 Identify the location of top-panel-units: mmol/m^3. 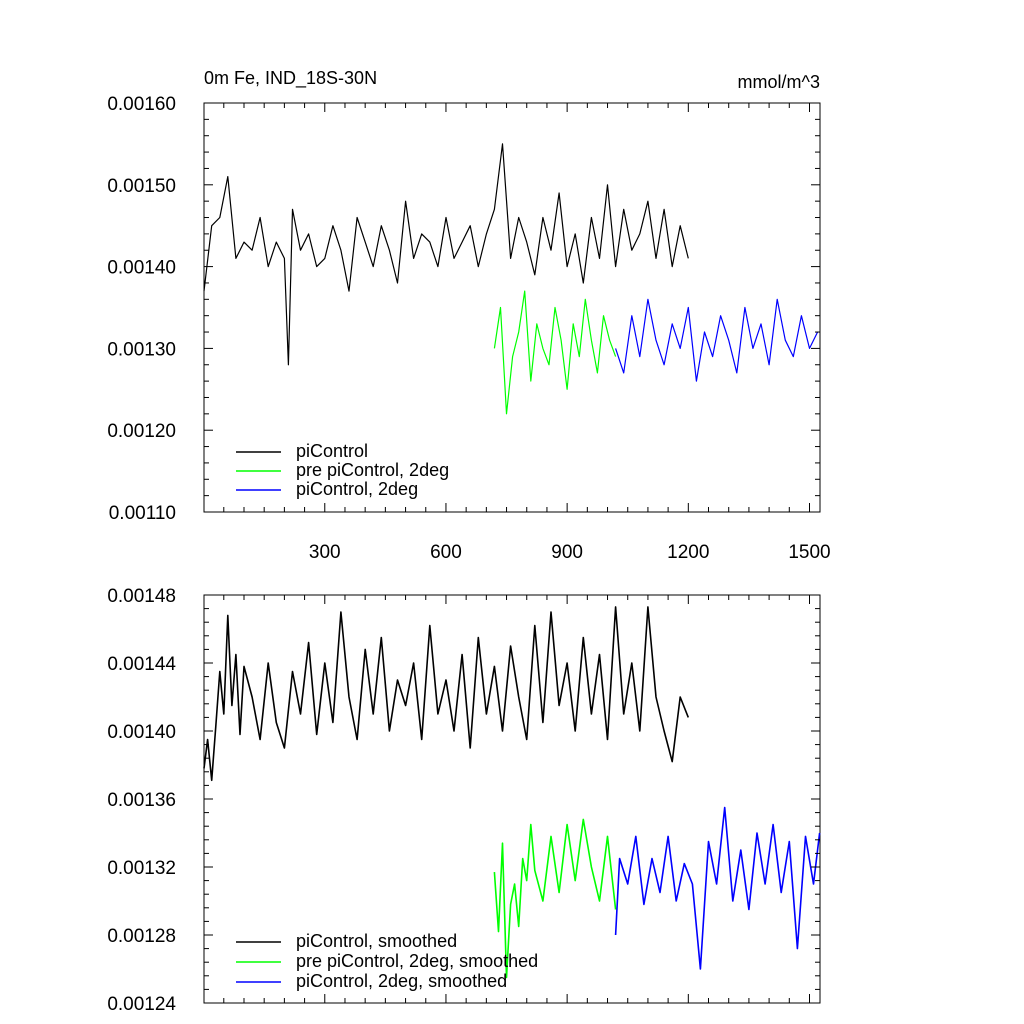
(779, 82).